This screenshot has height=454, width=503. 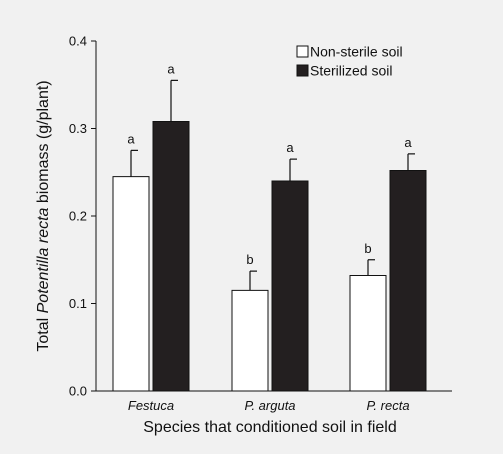 What do you see at coordinates (43, 332) in the screenshot?
I see `y-axis-title-part: Total` at bounding box center [43, 332].